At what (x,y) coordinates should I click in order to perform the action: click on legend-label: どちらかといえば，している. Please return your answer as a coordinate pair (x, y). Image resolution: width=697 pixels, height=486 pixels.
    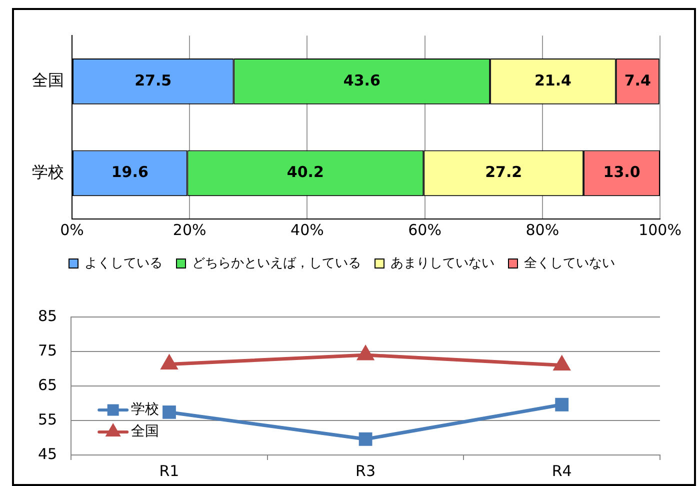
    Looking at the image, I should click on (276, 263).